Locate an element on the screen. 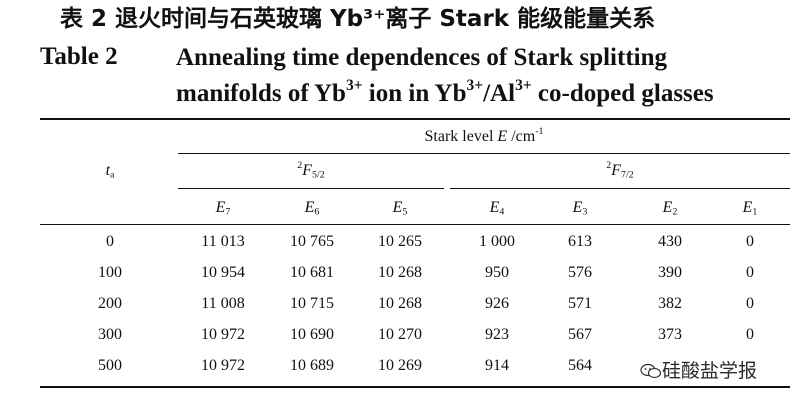  table-cell: 613 is located at coordinates (580, 241).